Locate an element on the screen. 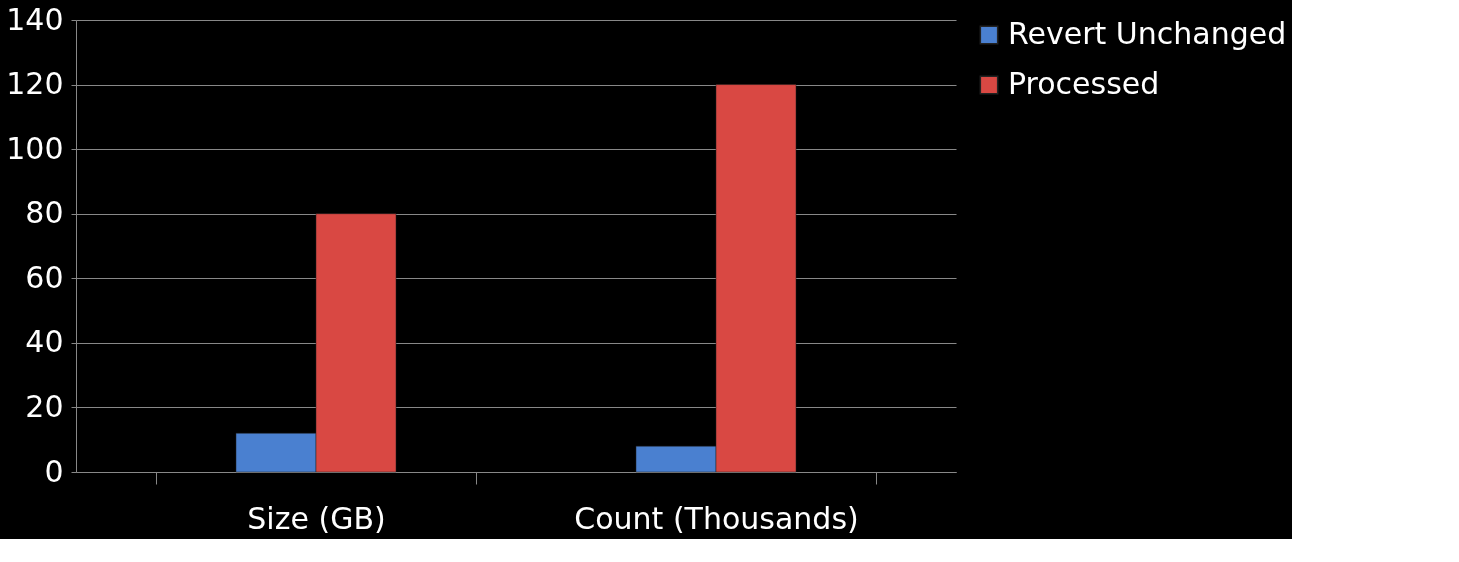  y-tick-label: 40 is located at coordinates (44, 342).